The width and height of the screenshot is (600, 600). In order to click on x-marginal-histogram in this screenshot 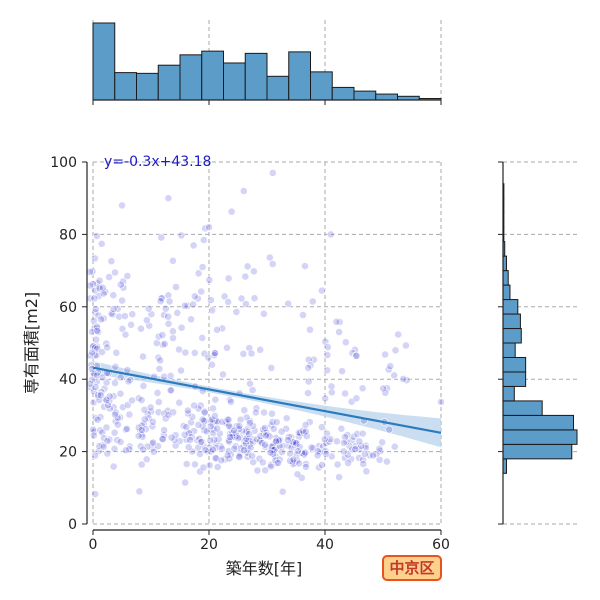, I will do `click(267, 61)`.